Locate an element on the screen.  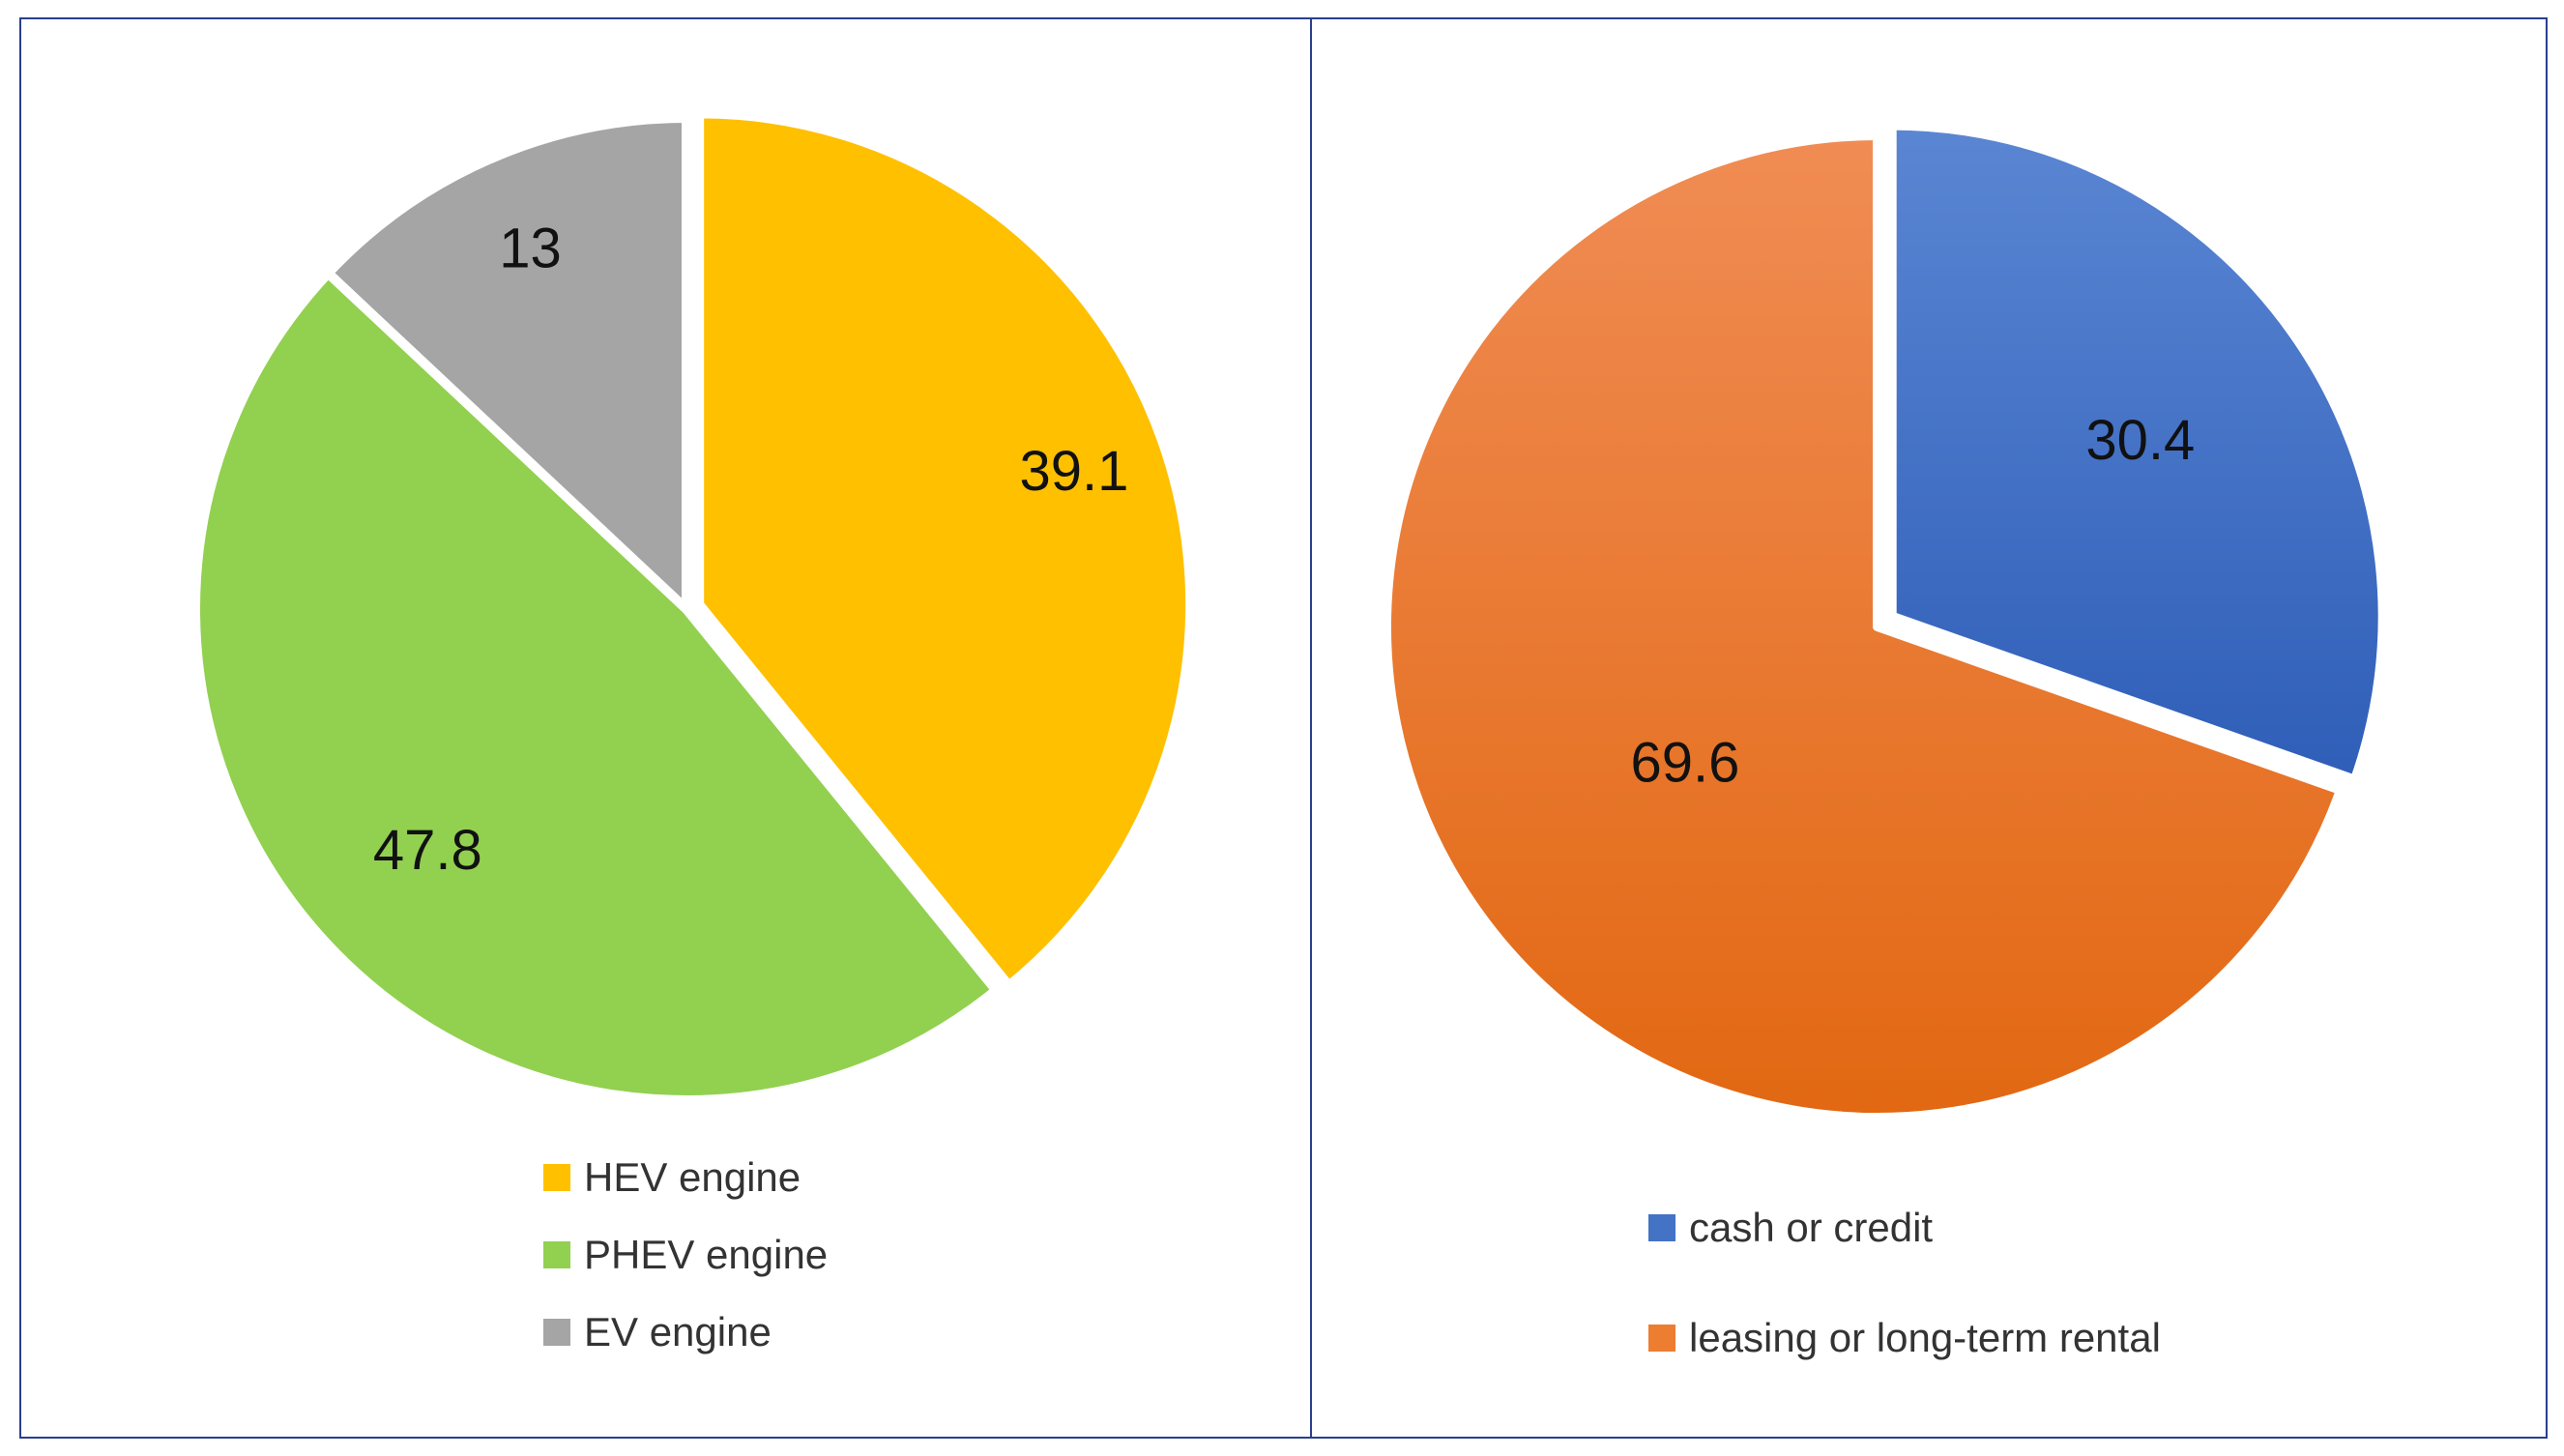
legend-label: cash or credit is located at coordinates (1811, 1227).